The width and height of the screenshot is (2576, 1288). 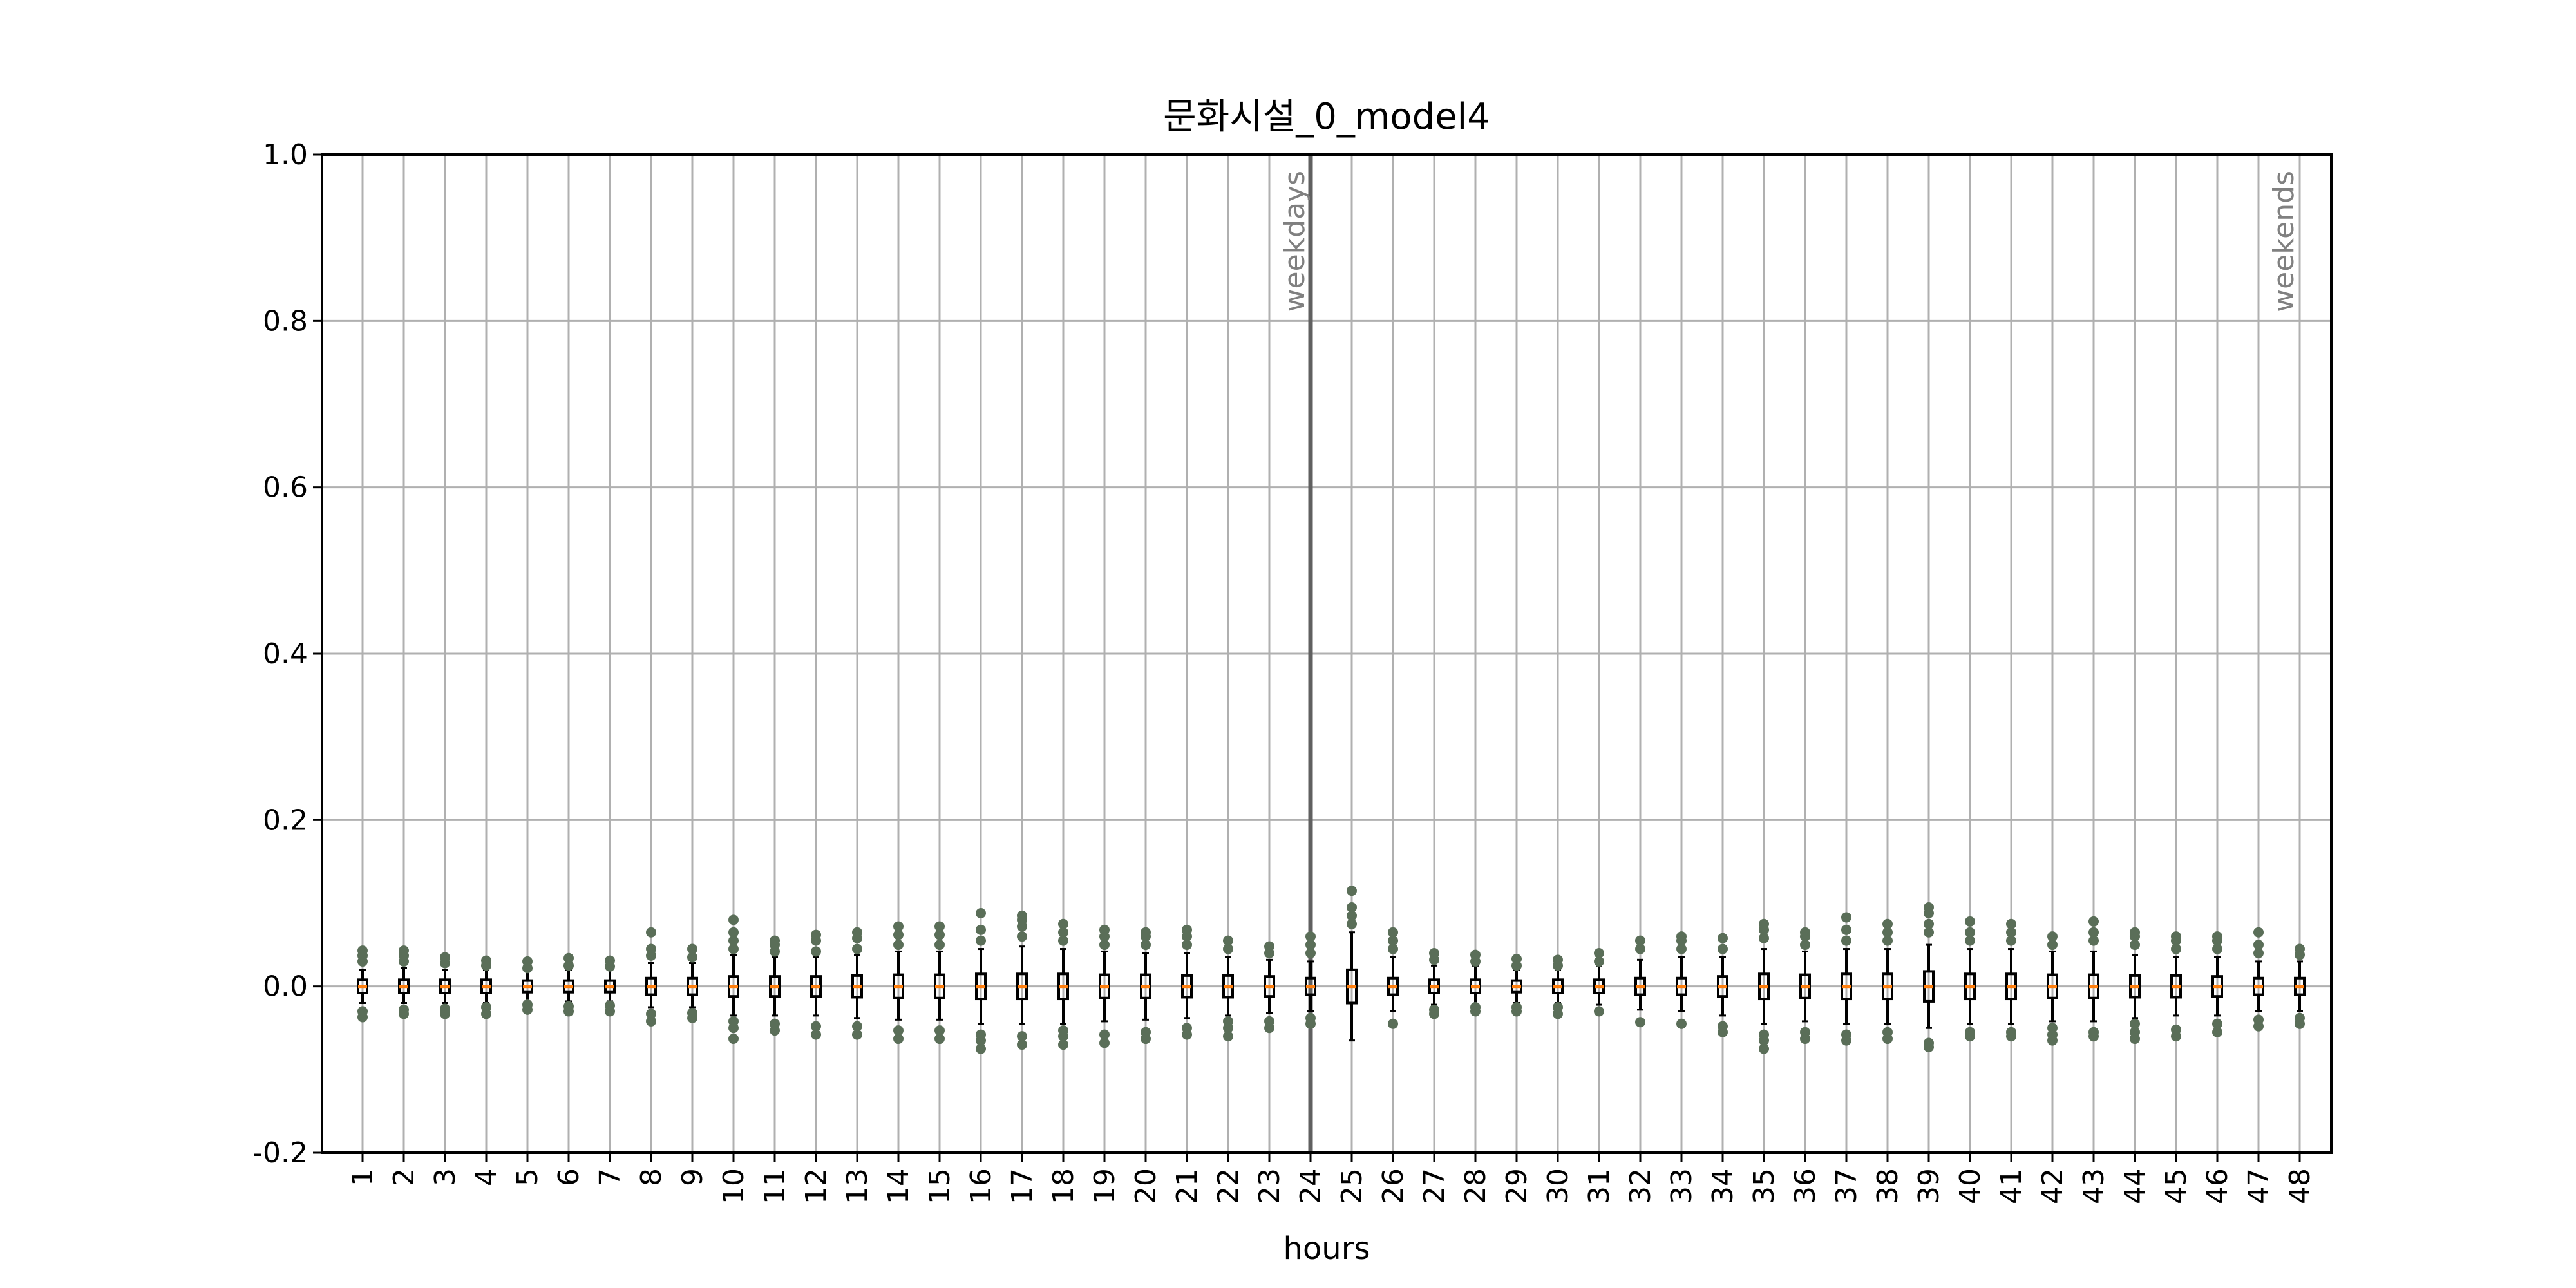 What do you see at coordinates (2284, 241) in the screenshot?
I see `annotation-weekends: weekends` at bounding box center [2284, 241].